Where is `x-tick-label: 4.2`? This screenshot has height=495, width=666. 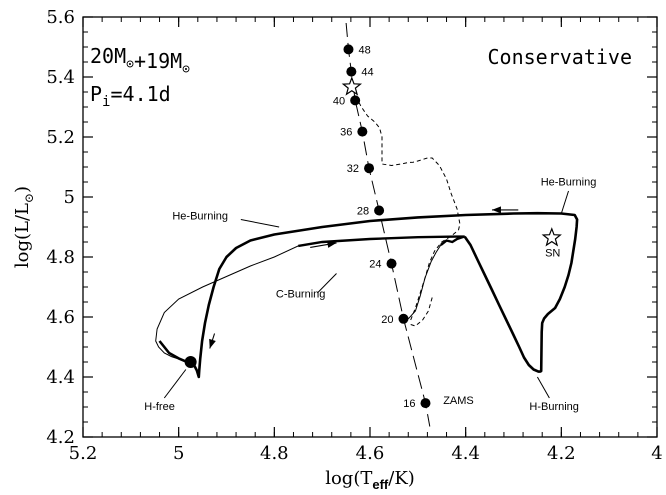 x-tick-label: 4.2 is located at coordinates (561, 453).